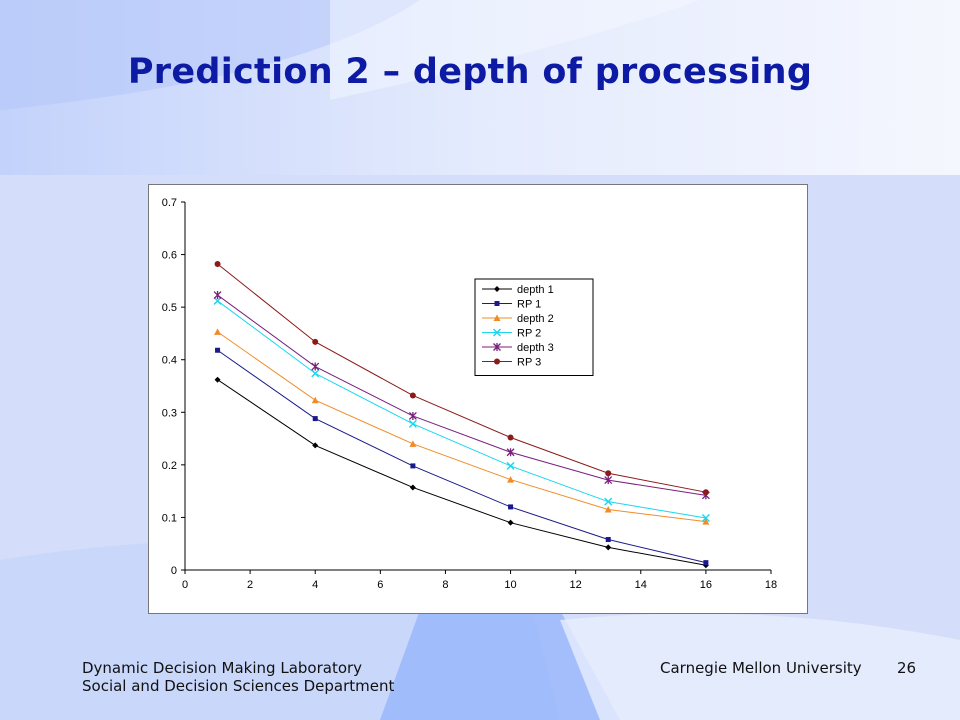 The height and width of the screenshot is (720, 960). Describe the element at coordinates (238, 686) in the screenshot. I see `footer-department: Social and Decision Sciences Department` at that location.